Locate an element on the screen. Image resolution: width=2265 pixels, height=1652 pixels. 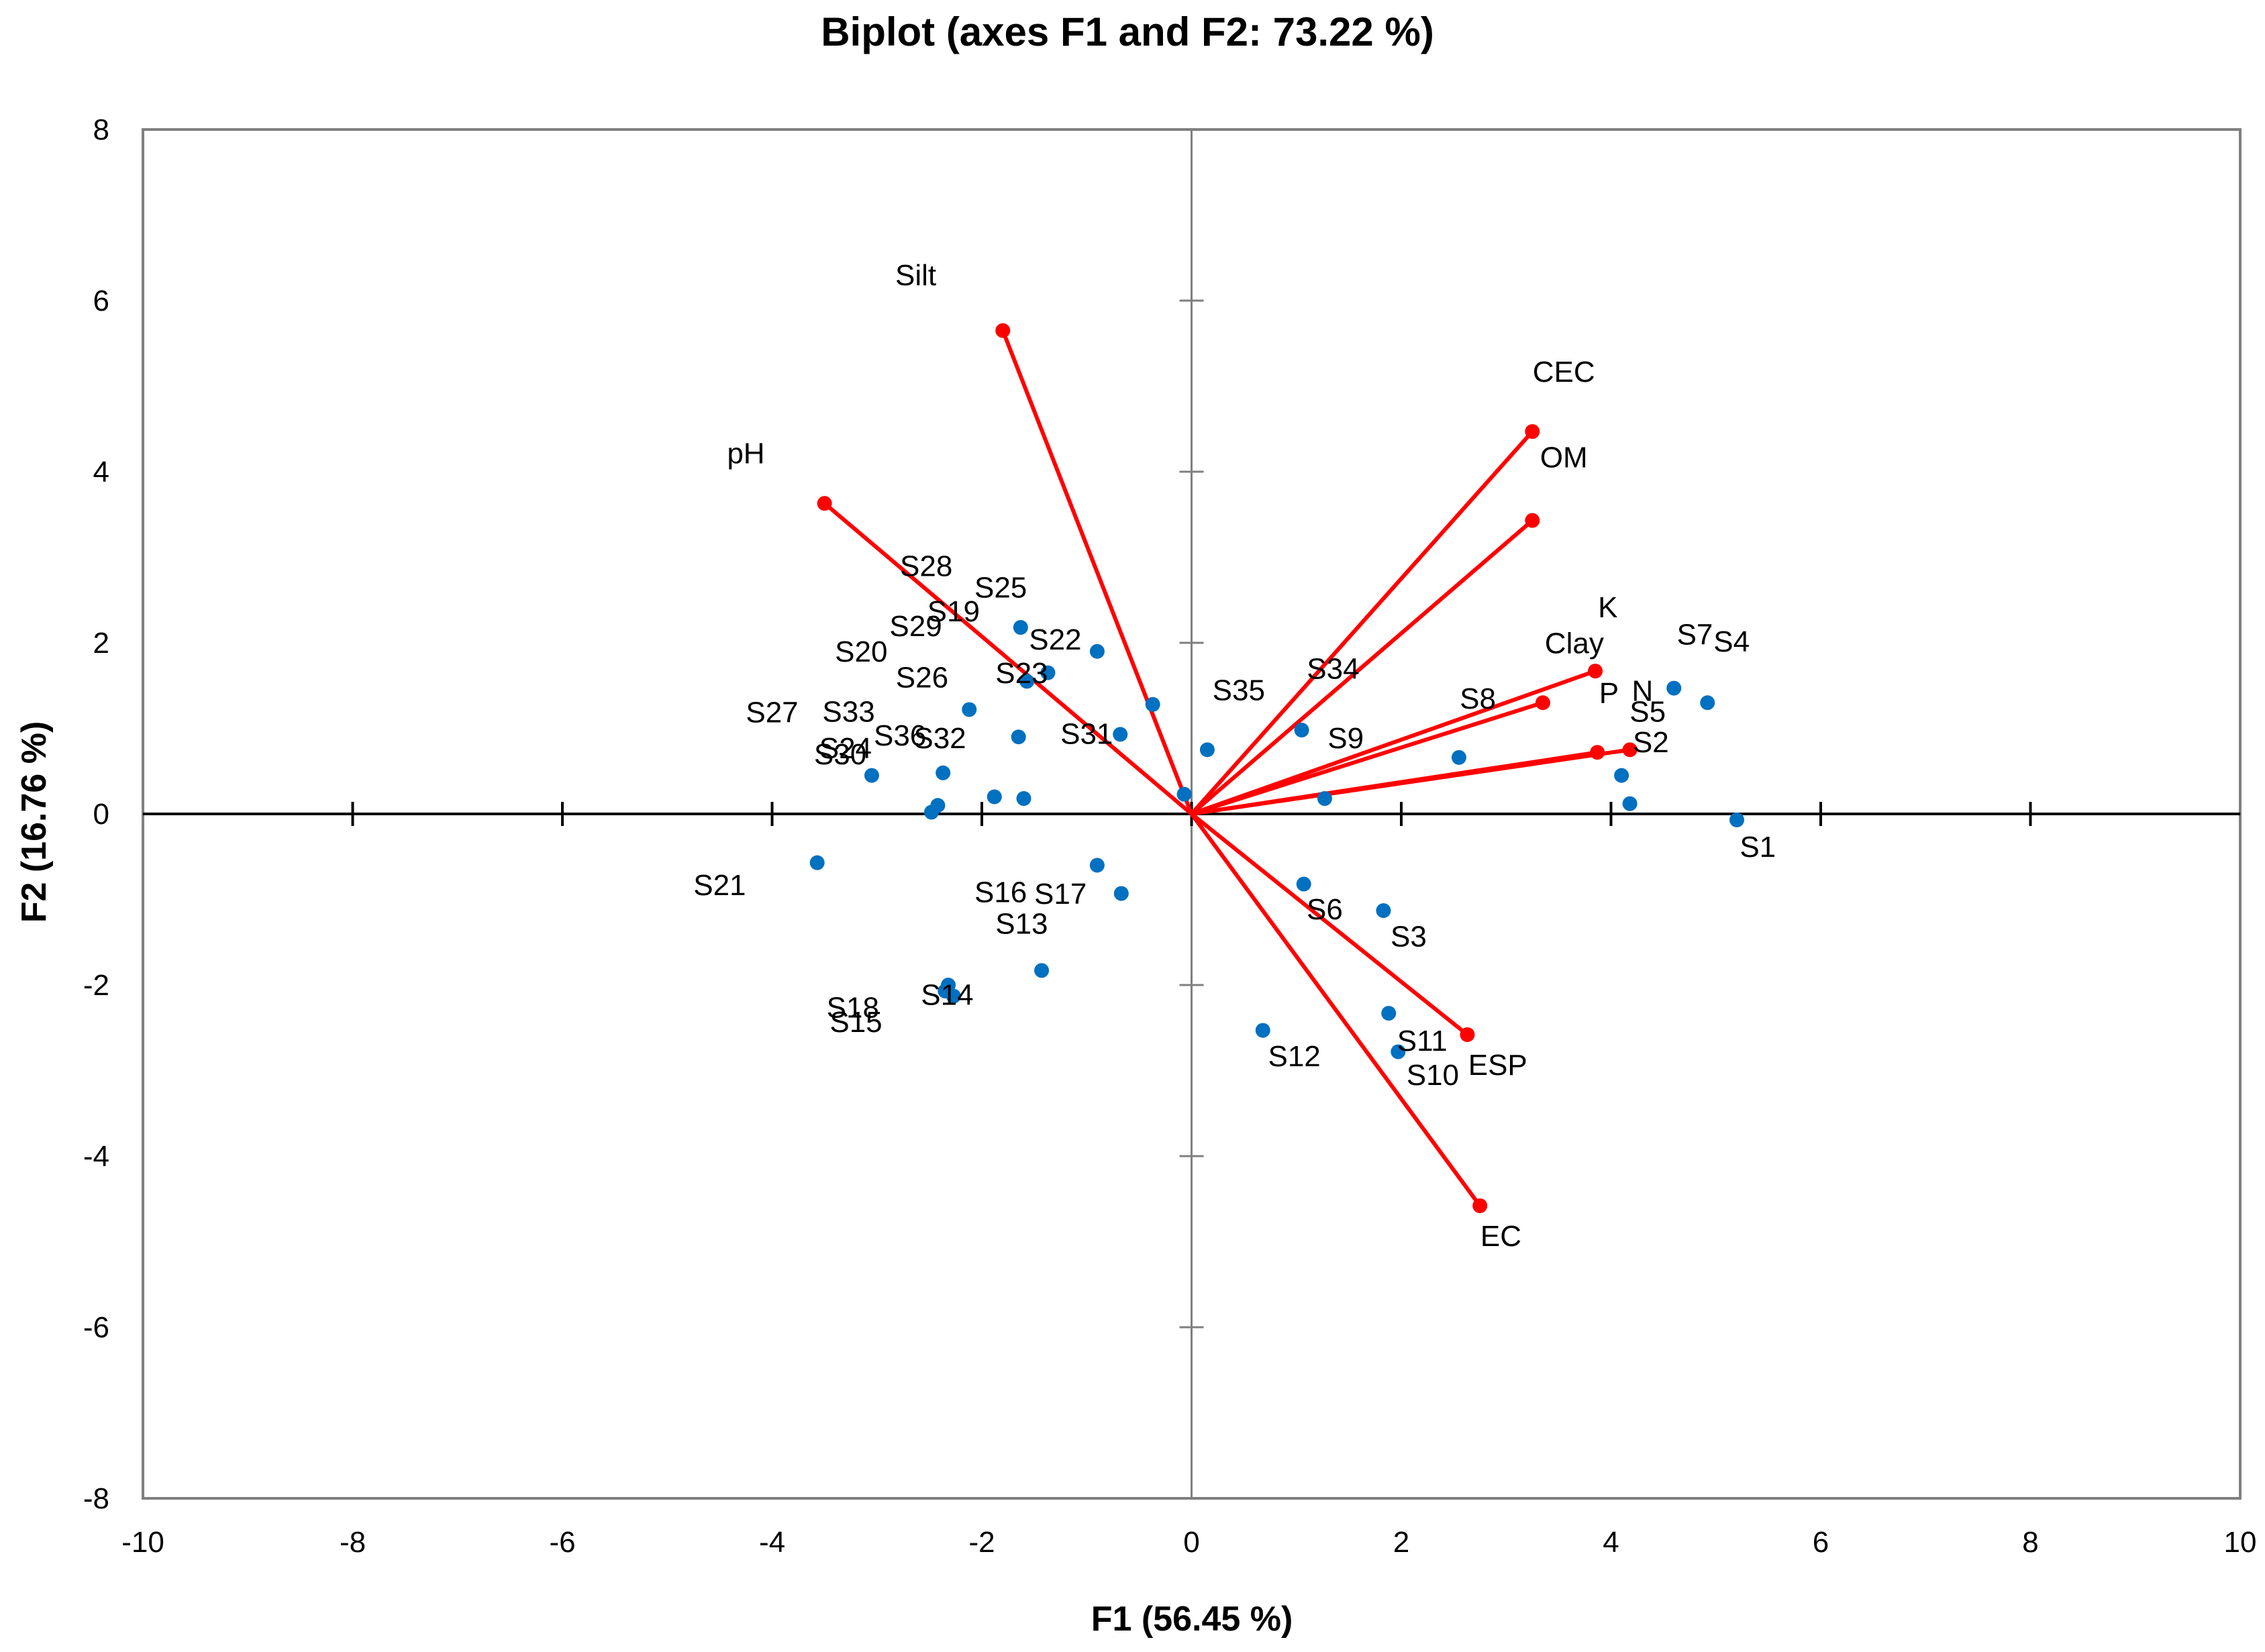
observation-label-s29: S29 is located at coordinates (916, 626).